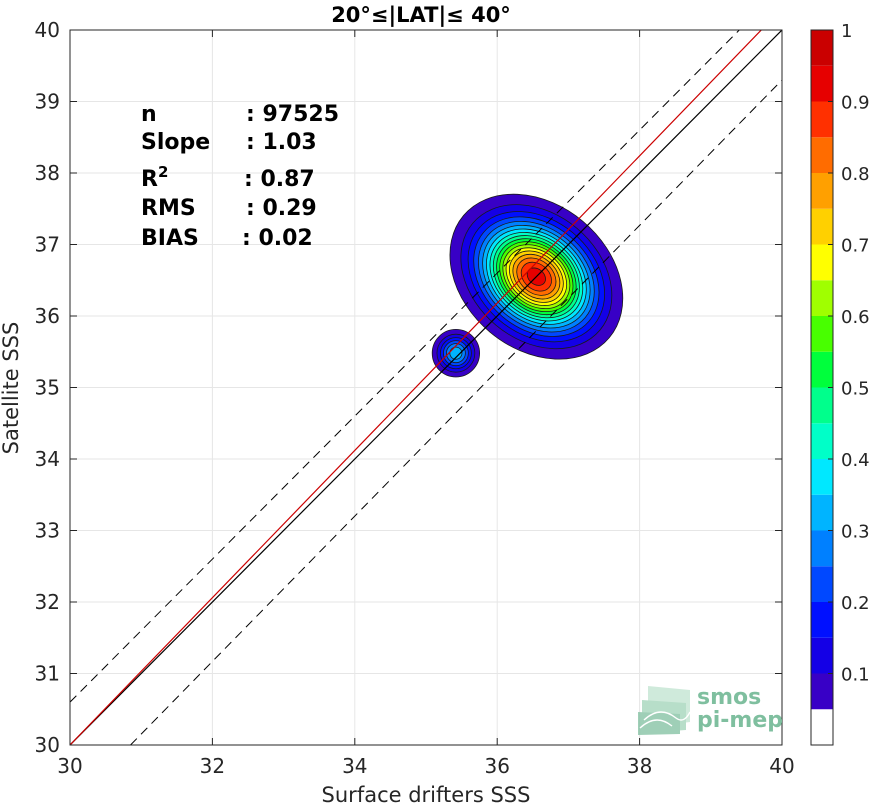 The height and width of the screenshot is (808, 874). Describe the element at coordinates (170, 238) in the screenshot. I see `stat-label: BIAS` at that location.